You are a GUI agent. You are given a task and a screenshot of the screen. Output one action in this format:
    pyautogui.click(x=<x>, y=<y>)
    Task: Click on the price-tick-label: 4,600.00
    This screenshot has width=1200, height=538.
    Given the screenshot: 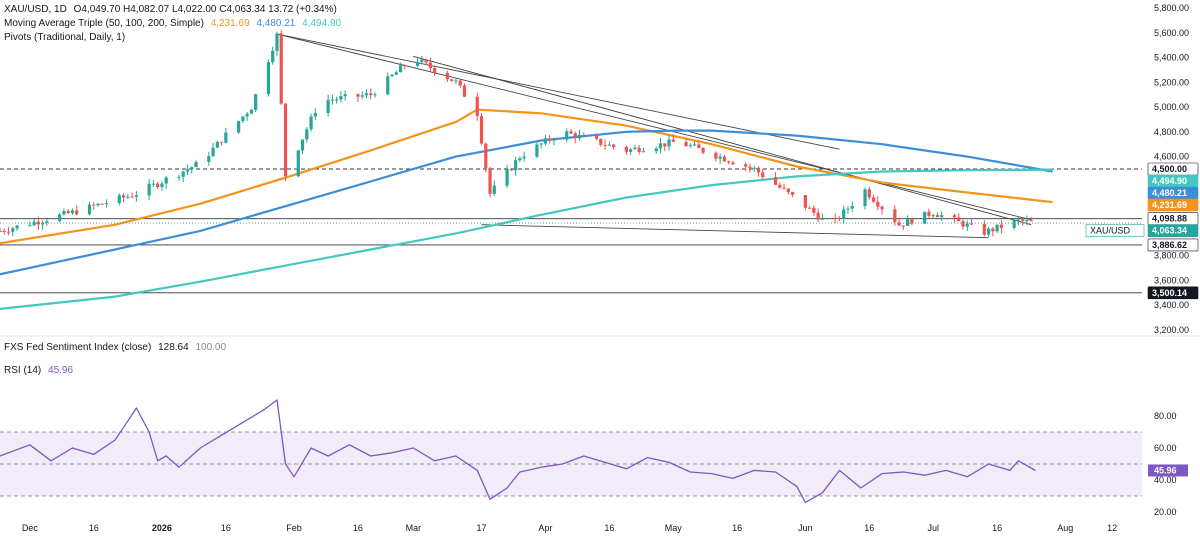 What is the action you would take?
    pyautogui.click(x=1171, y=157)
    